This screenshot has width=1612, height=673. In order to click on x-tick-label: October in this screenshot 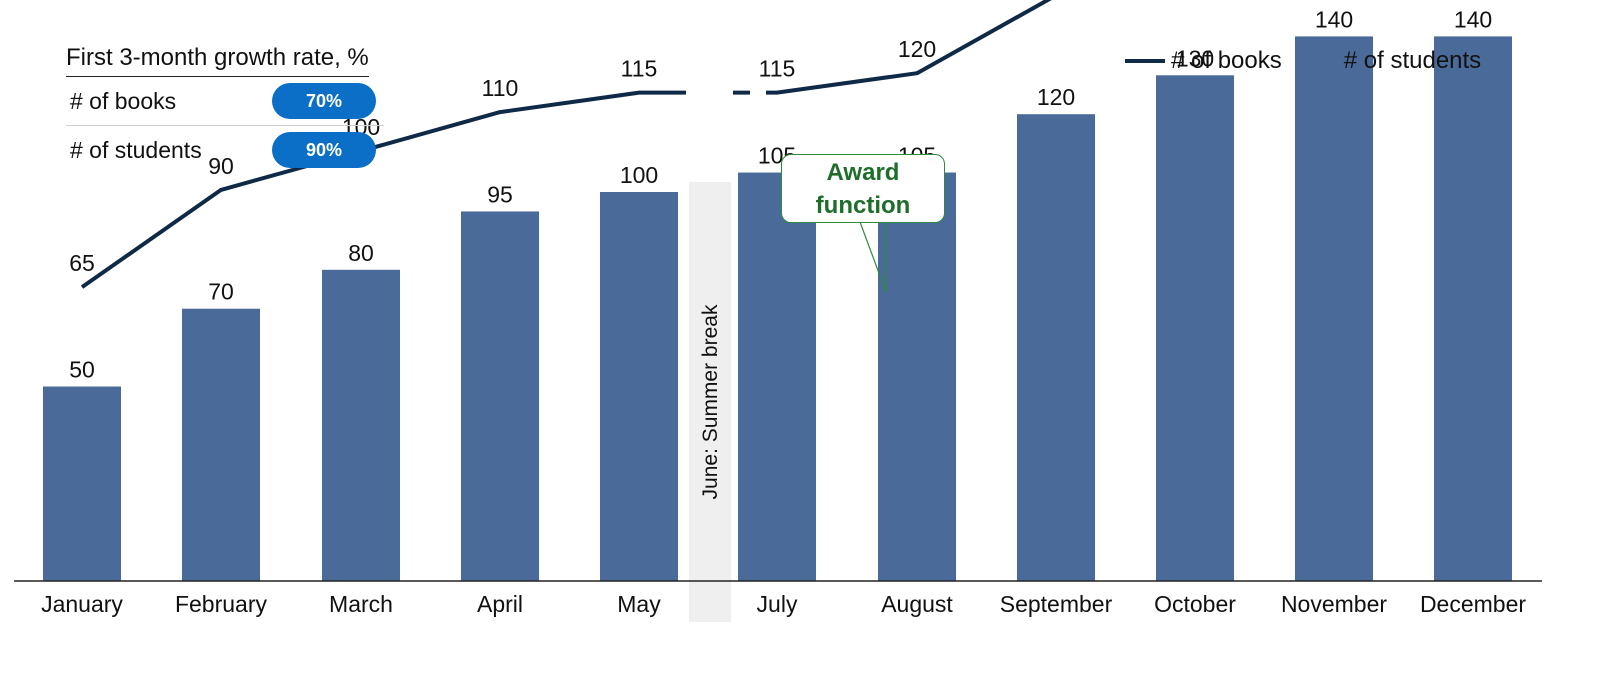, I will do `click(1195, 604)`.